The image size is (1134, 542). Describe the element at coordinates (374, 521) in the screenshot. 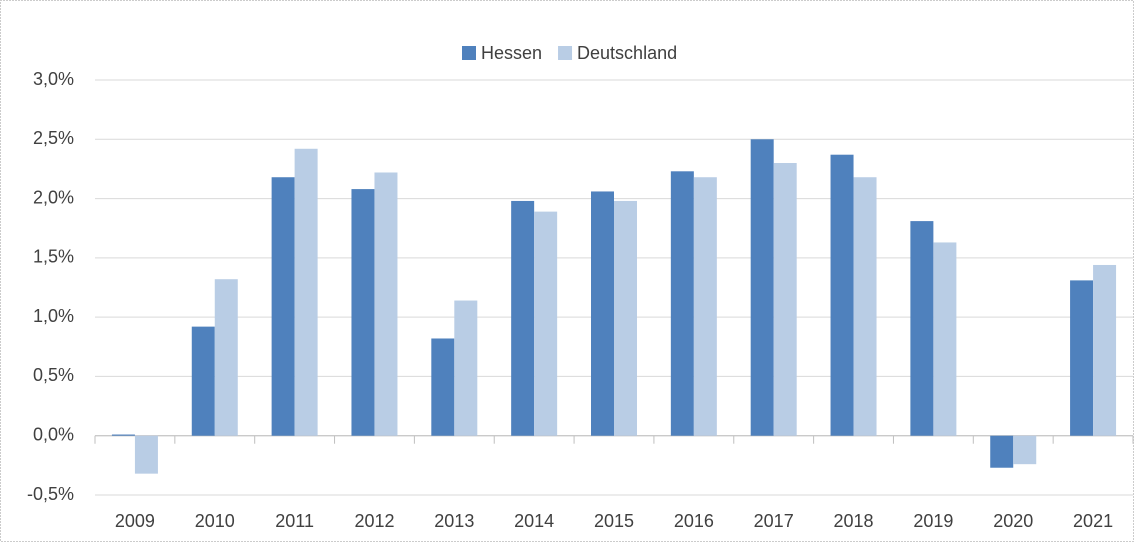

I see `x-tick-label: 2012` at that location.